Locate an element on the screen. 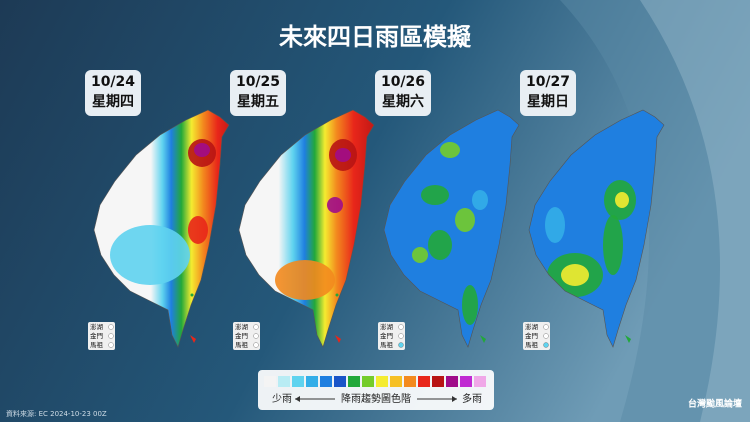 The height and width of the screenshot is (422, 750). date: 10/25 is located at coordinates (258, 82).